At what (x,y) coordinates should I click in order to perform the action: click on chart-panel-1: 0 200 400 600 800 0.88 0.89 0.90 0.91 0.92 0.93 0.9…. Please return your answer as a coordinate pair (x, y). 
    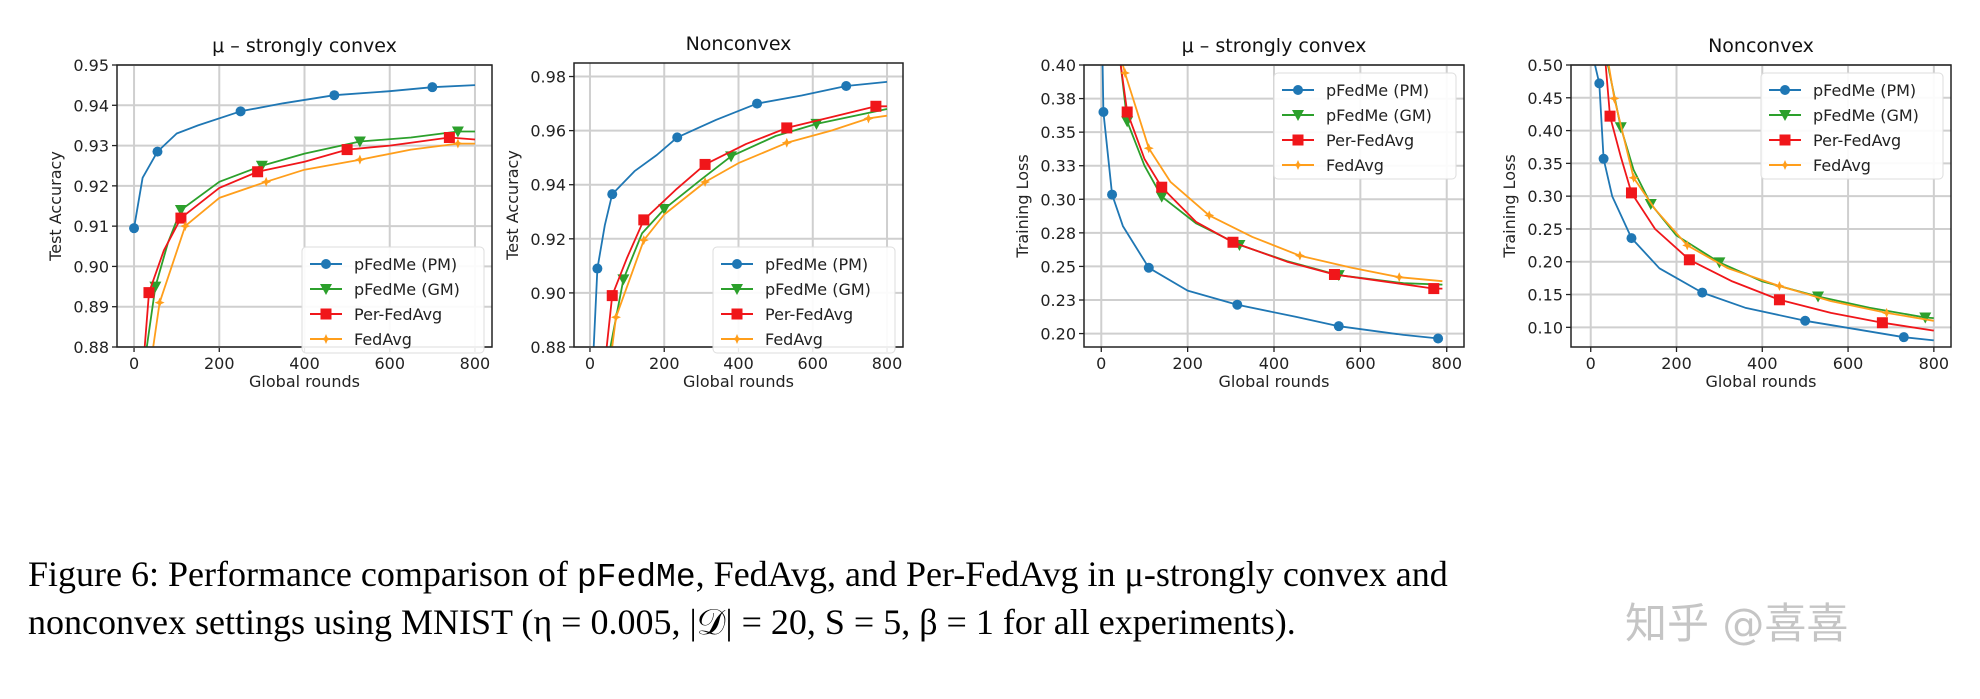
    Looking at the image, I should click on (269, 213).